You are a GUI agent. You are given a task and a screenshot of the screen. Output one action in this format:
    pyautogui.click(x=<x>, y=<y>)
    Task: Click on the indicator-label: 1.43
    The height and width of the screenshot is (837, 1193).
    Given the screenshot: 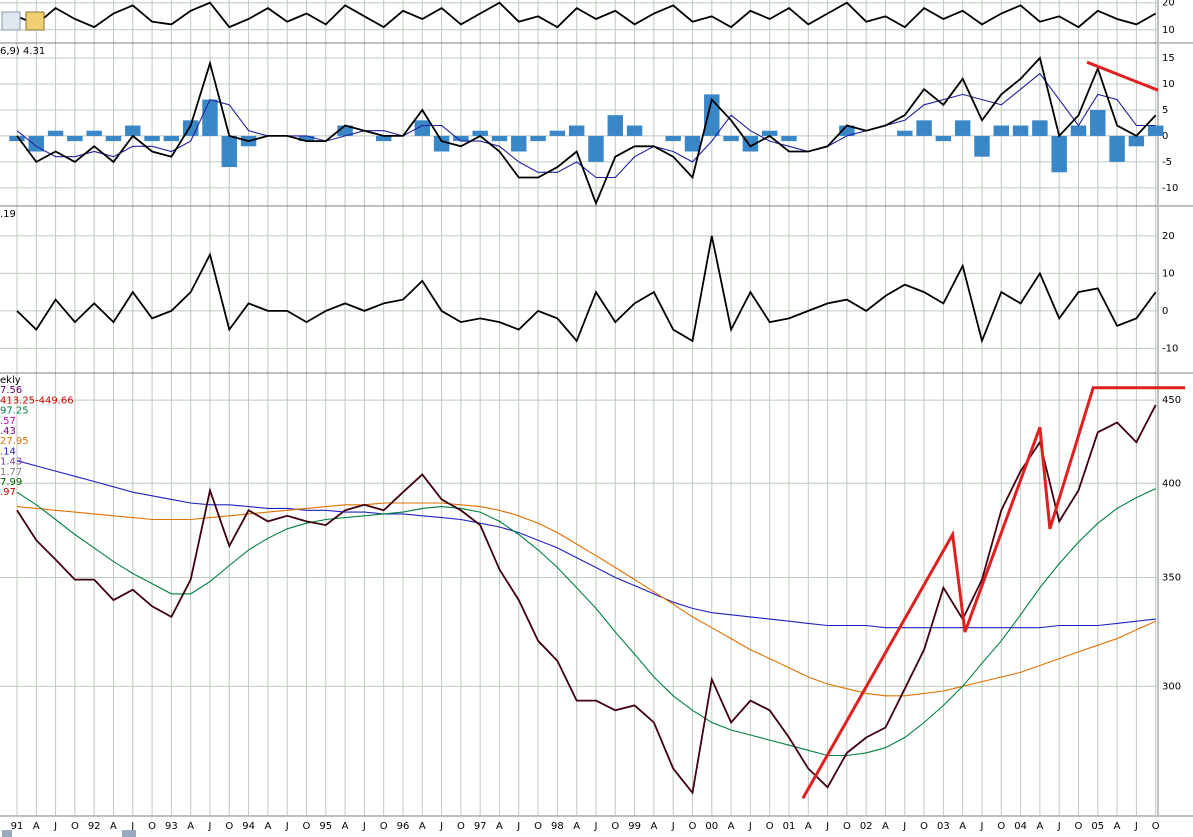 What is the action you would take?
    pyautogui.click(x=11, y=462)
    